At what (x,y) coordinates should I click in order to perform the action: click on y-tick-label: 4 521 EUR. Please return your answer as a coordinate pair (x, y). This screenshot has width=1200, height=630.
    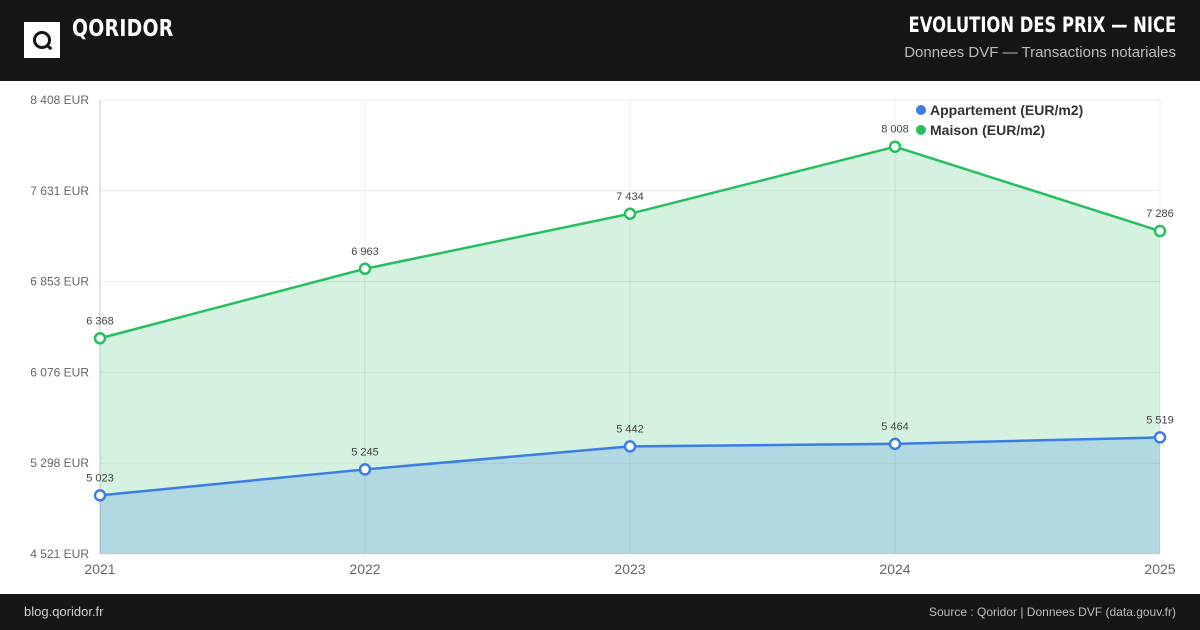
    Looking at the image, I should click on (59, 554).